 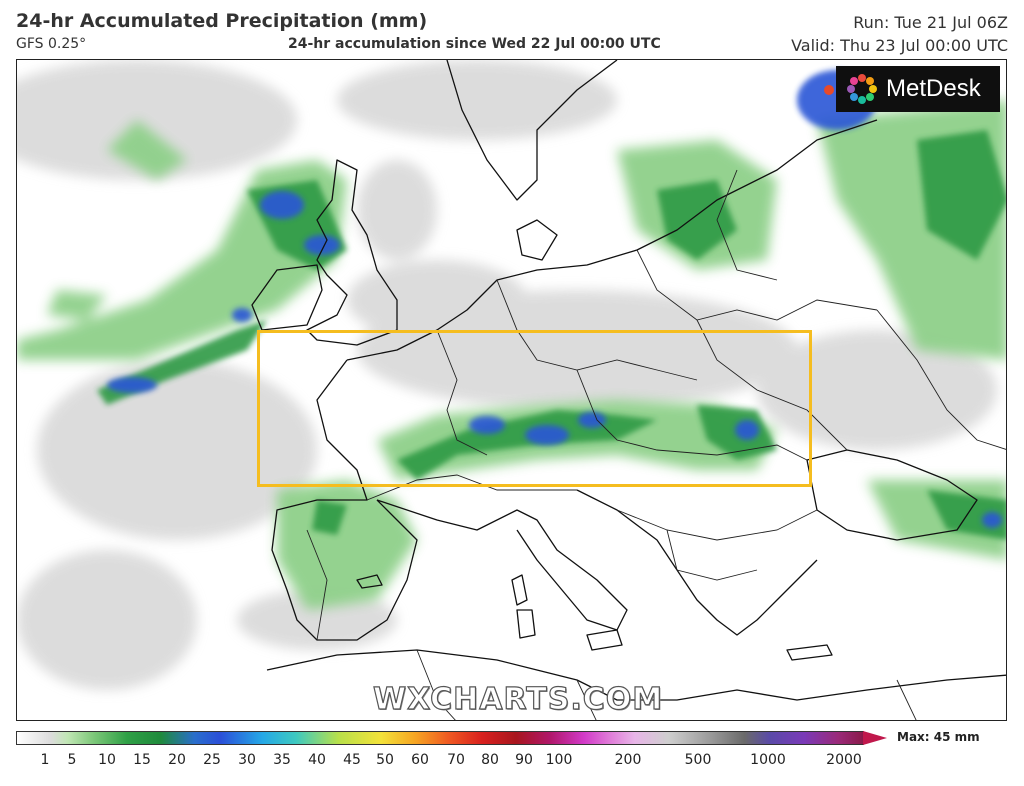 I want to click on colorbar-tick-label: 80, so click(x=490, y=760).